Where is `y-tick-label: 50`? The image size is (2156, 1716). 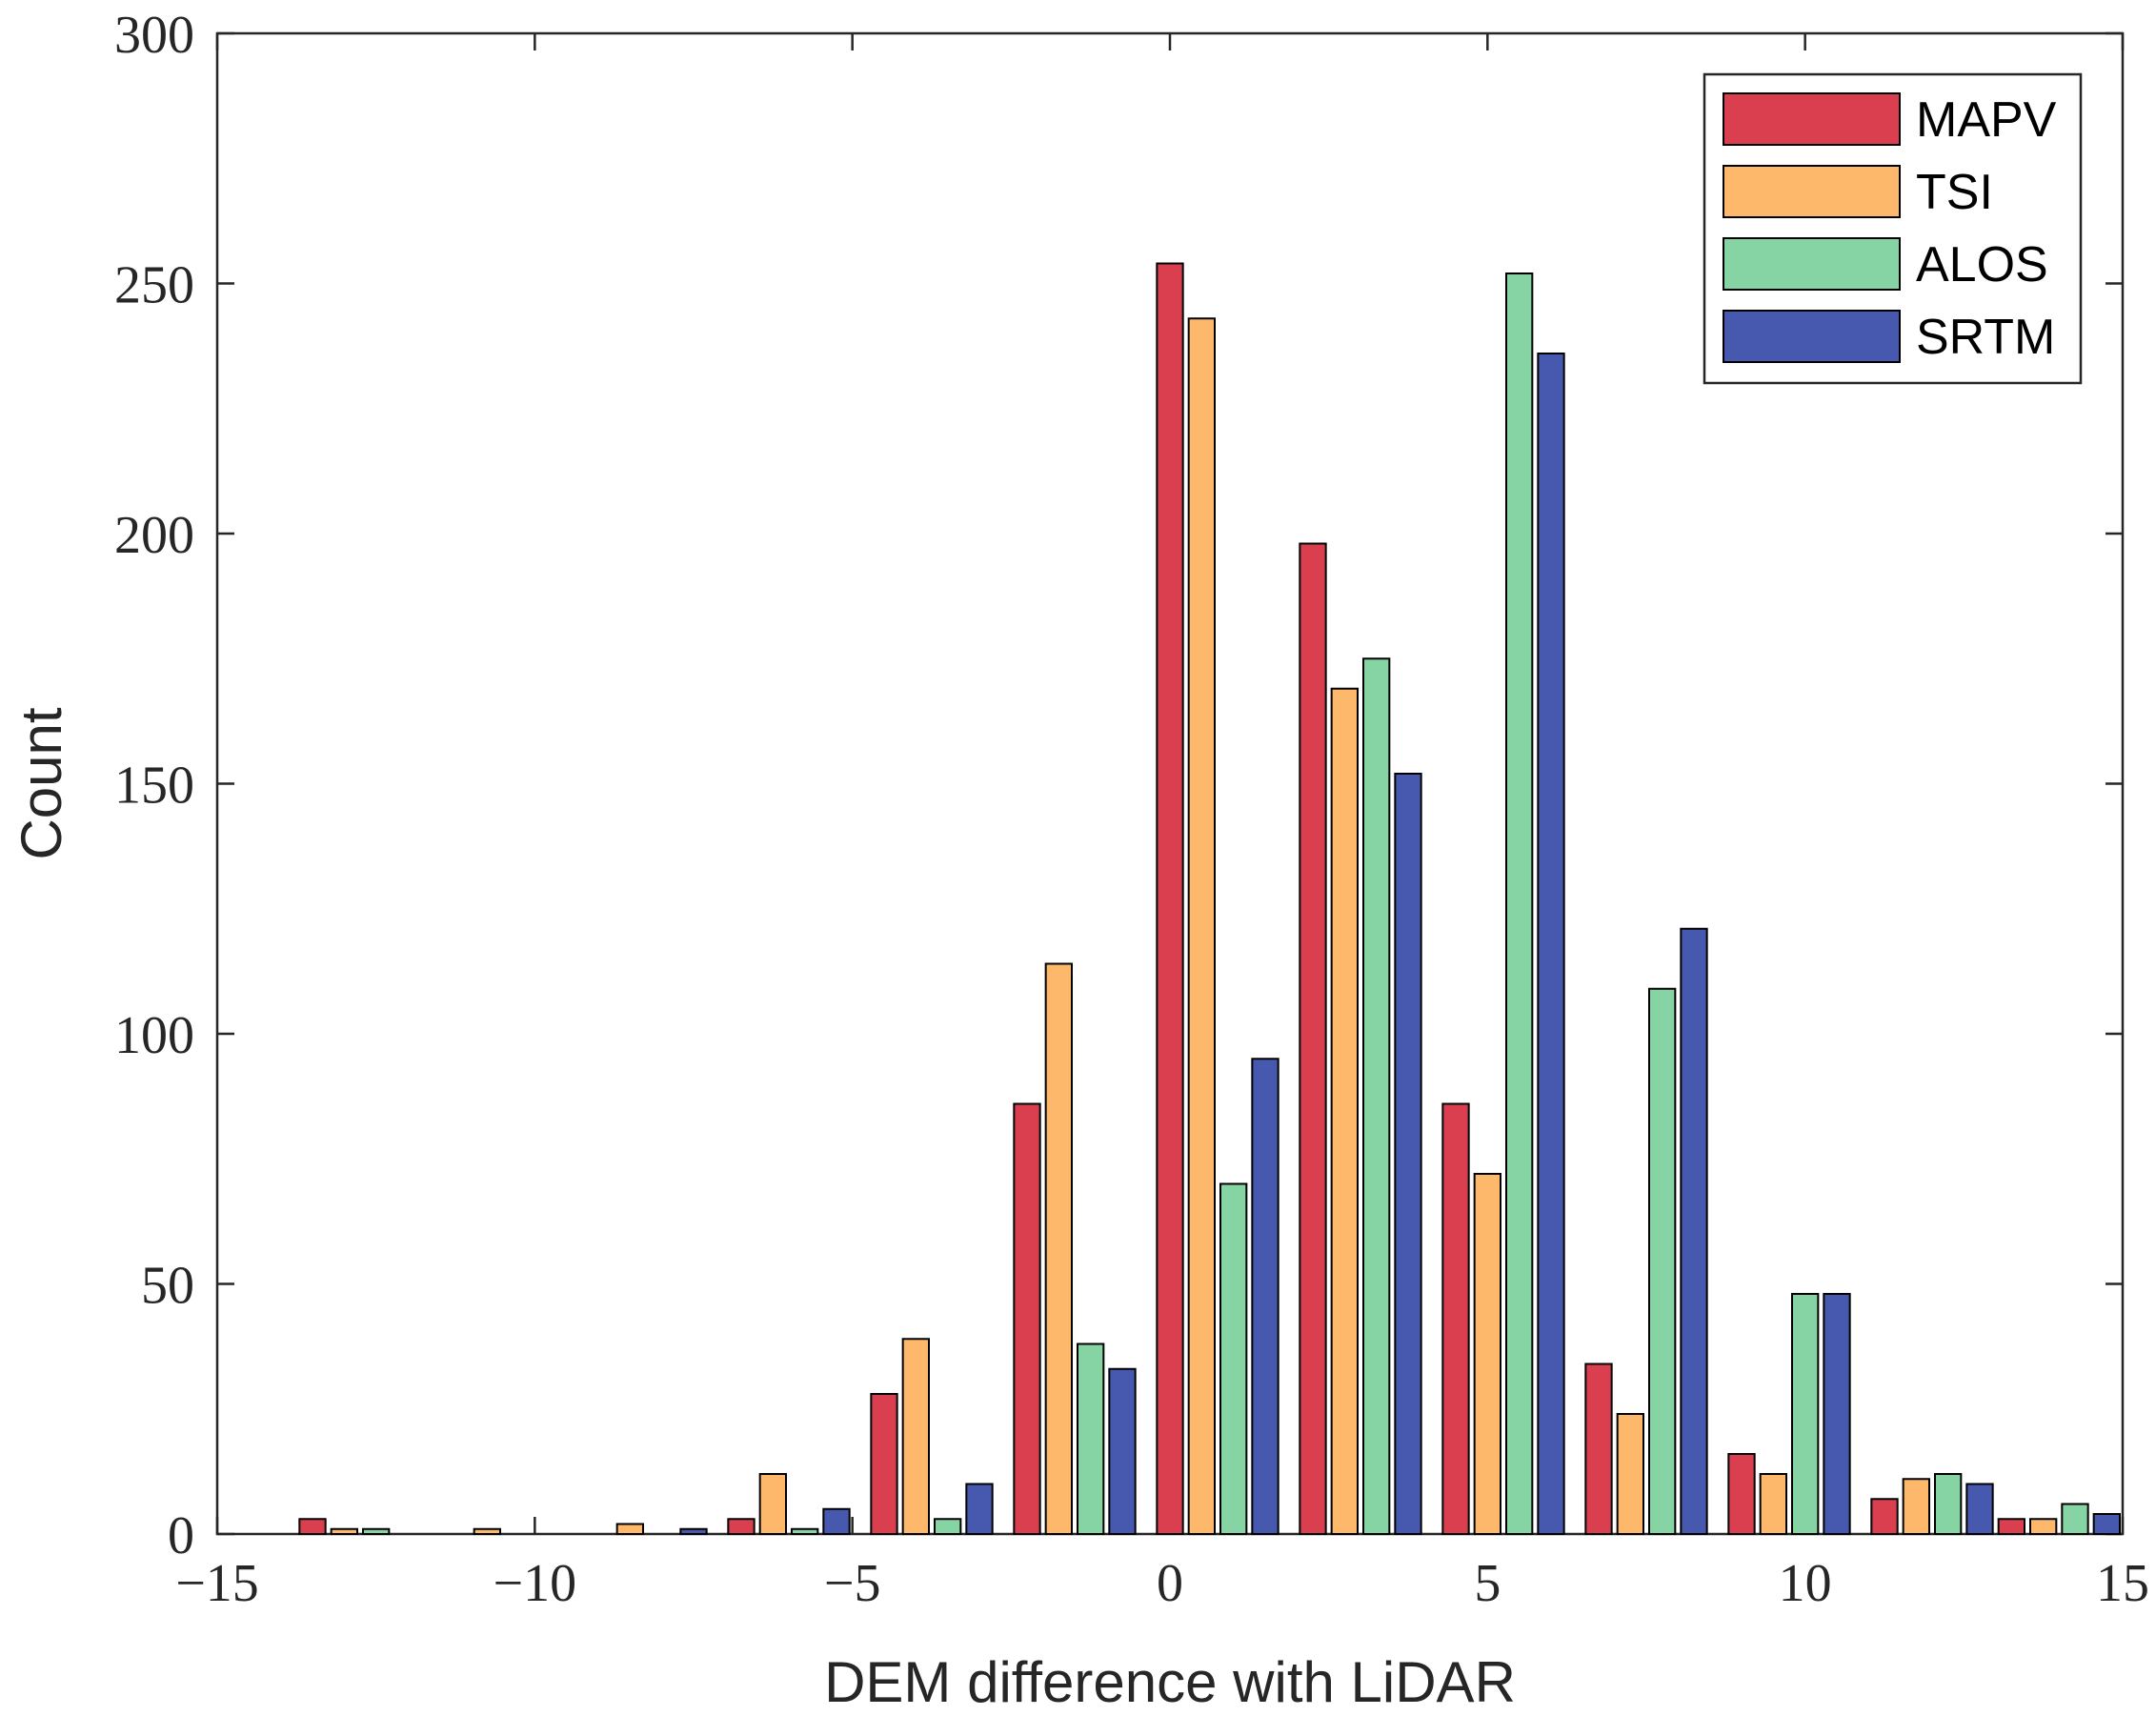
y-tick-label: 50 is located at coordinates (167, 1286).